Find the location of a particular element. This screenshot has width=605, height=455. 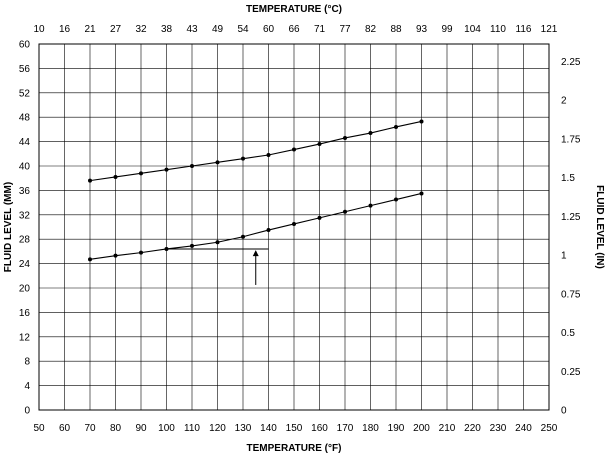

x-axis-top-tick-label: 66 is located at coordinates (294, 29).